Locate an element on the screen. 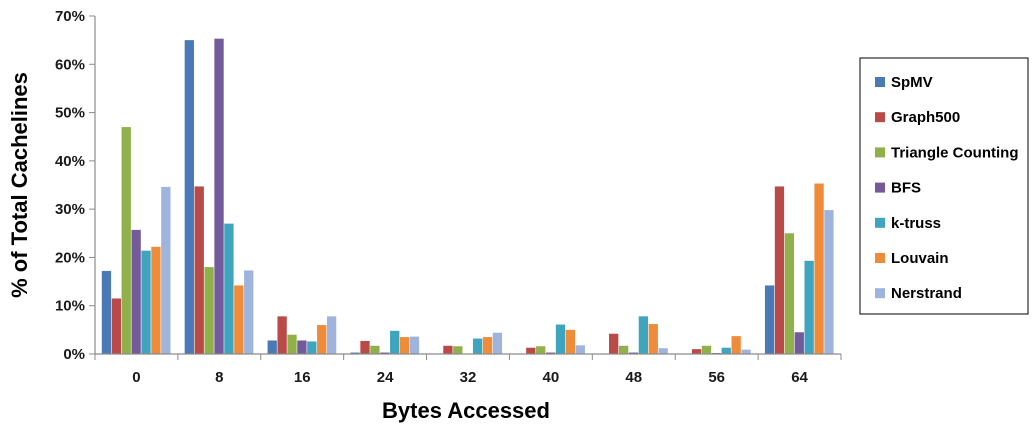 Image resolution: width=1032 pixels, height=424 pixels. y-tick-label: 20% is located at coordinates (70, 257).